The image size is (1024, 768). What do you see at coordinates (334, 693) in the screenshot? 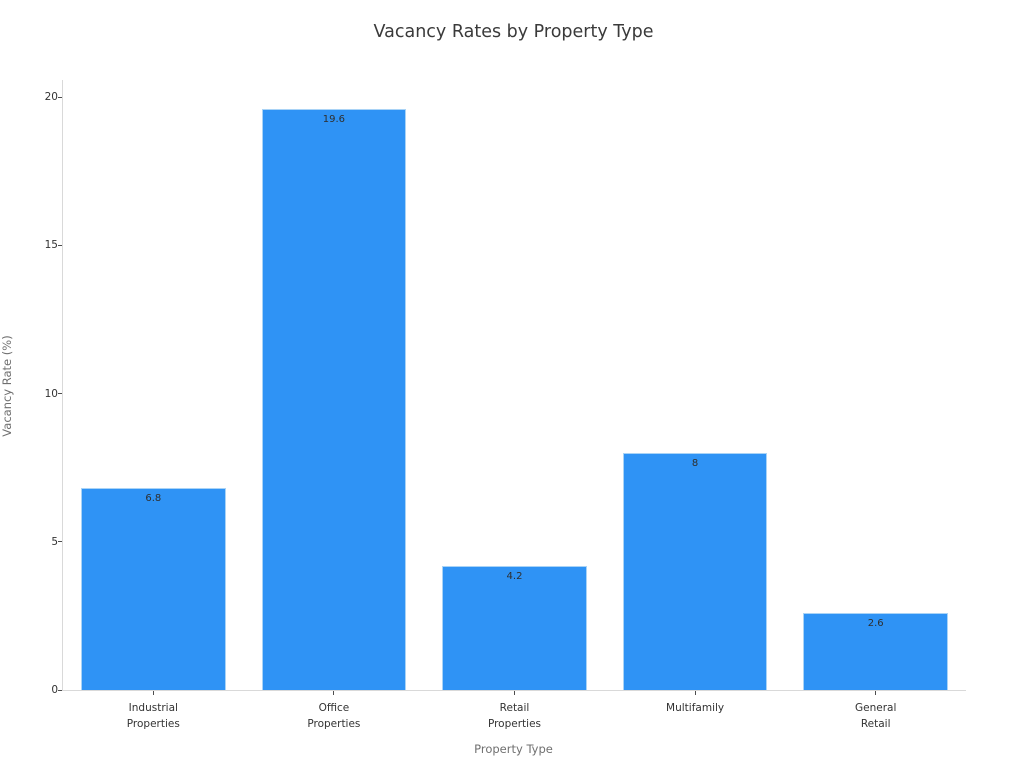
I see `x-tick-mark-office-properties` at bounding box center [334, 693].